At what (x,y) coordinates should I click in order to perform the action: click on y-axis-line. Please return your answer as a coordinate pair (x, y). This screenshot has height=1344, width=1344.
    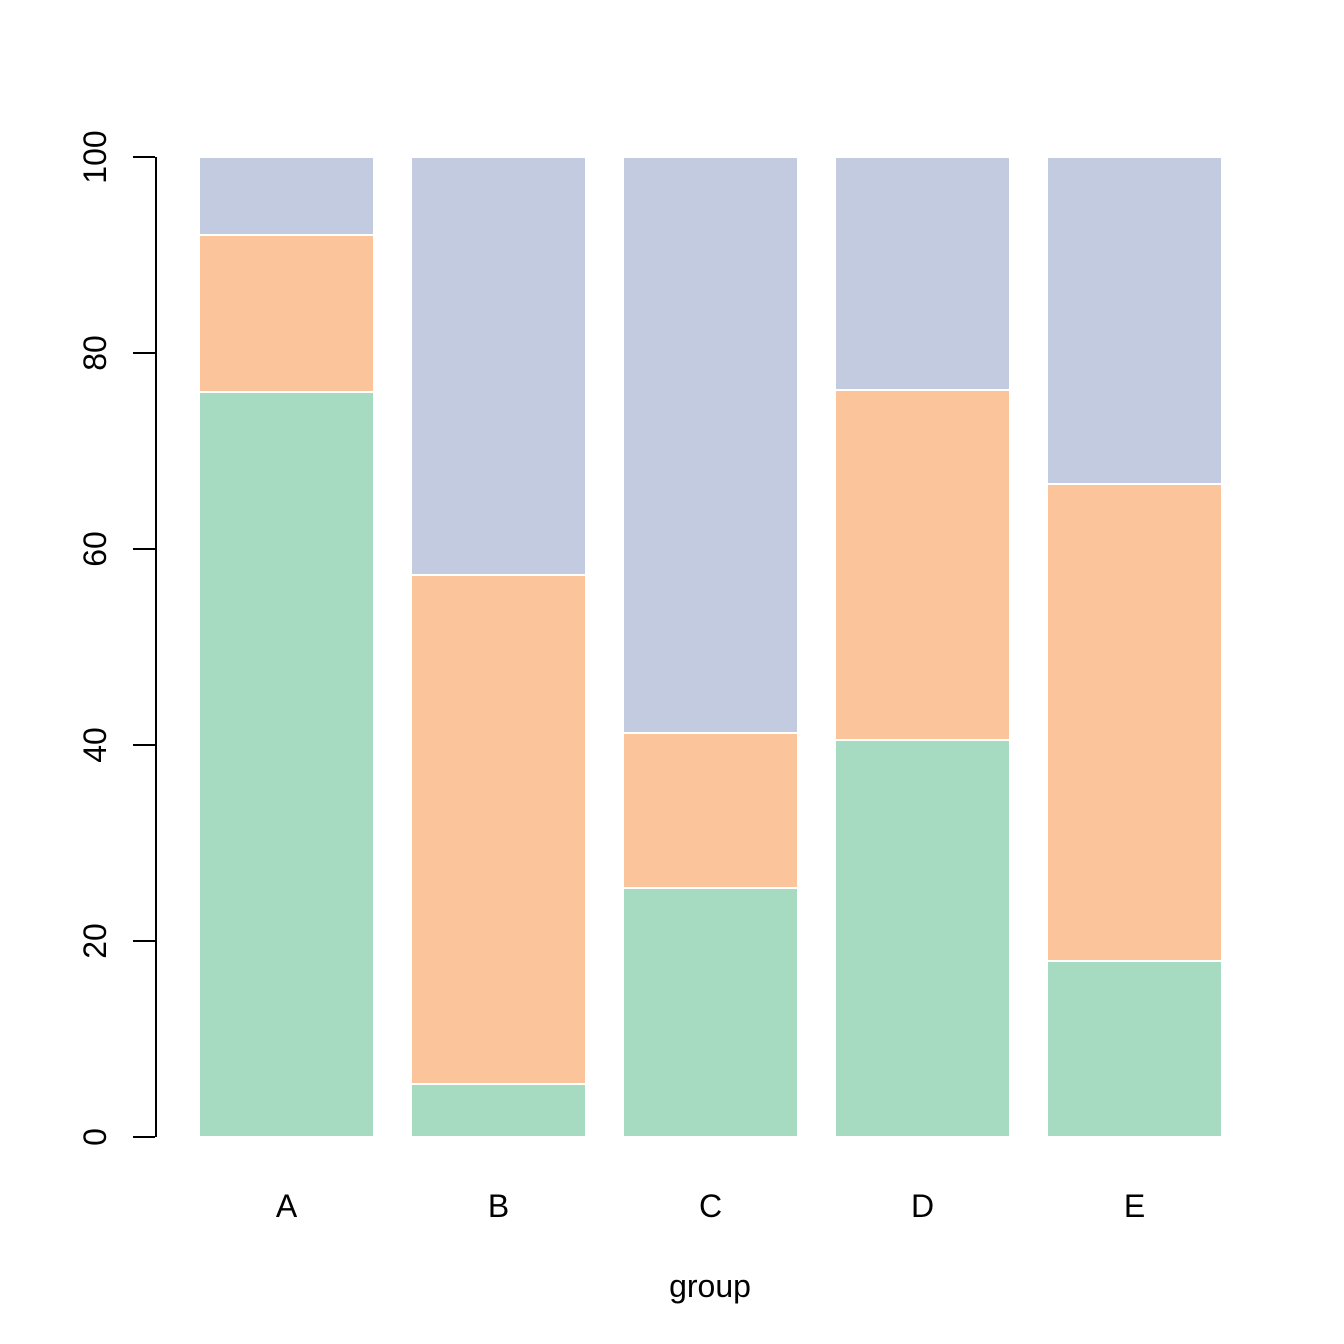
    Looking at the image, I should click on (156, 647).